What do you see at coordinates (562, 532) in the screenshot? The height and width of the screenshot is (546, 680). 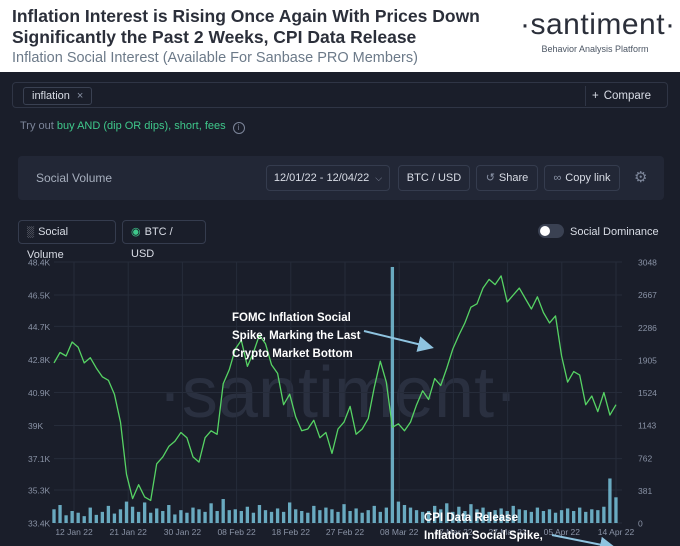 I see `x-tick-label: 05 Apr 22` at bounding box center [562, 532].